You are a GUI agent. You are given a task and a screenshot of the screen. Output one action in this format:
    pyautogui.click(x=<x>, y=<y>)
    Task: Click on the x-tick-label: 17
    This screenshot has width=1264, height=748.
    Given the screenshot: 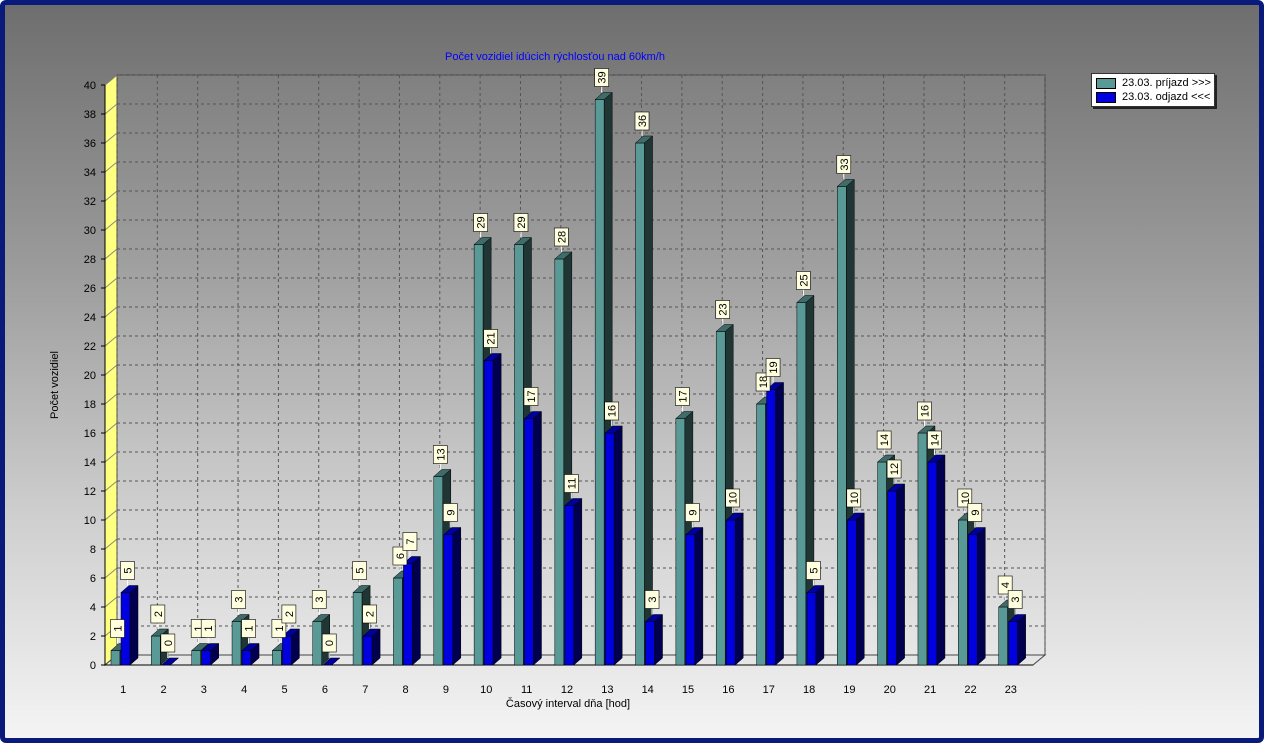 What is the action you would take?
    pyautogui.click(x=769, y=690)
    